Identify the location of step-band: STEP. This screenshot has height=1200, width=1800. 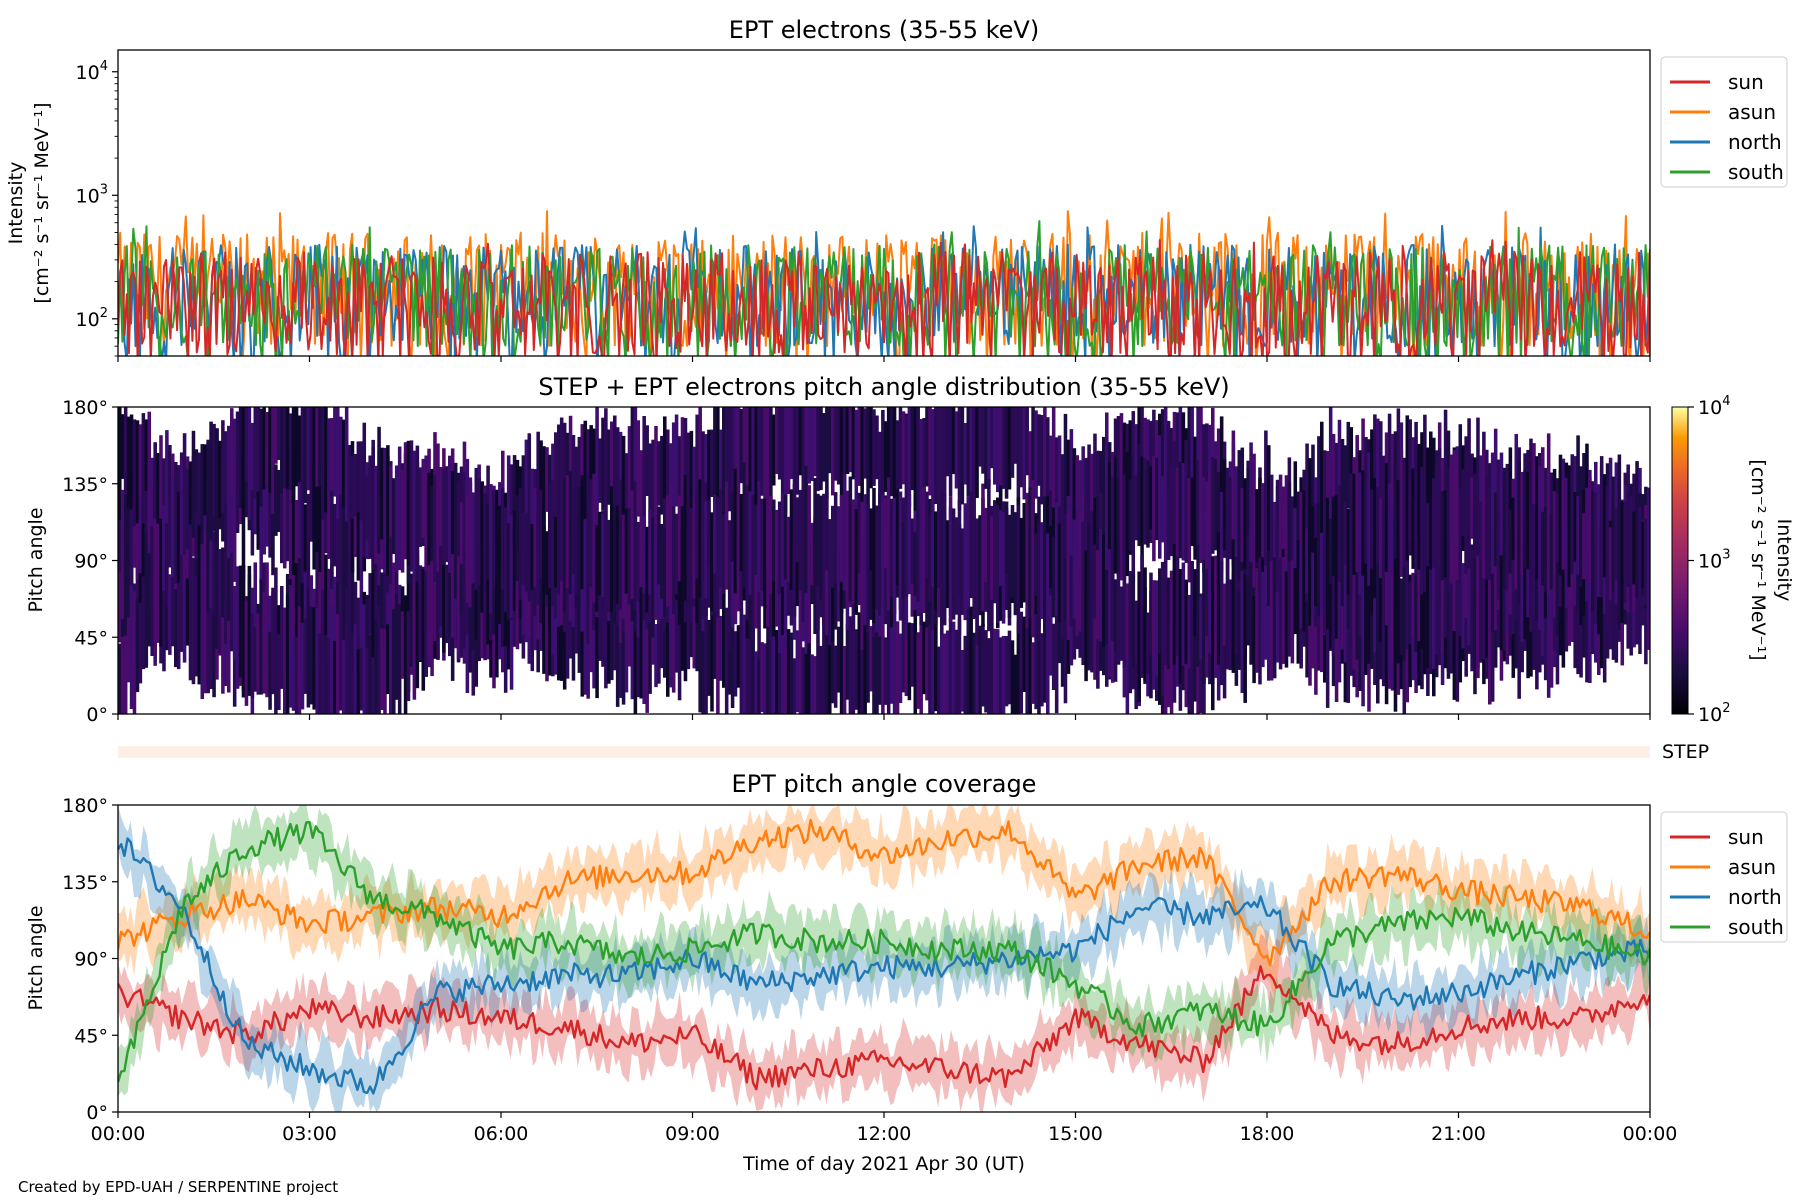
(913, 752).